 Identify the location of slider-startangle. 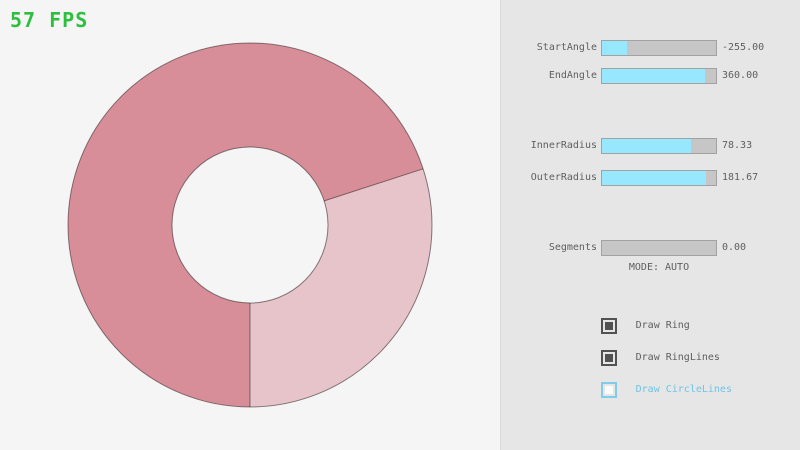
(659, 48).